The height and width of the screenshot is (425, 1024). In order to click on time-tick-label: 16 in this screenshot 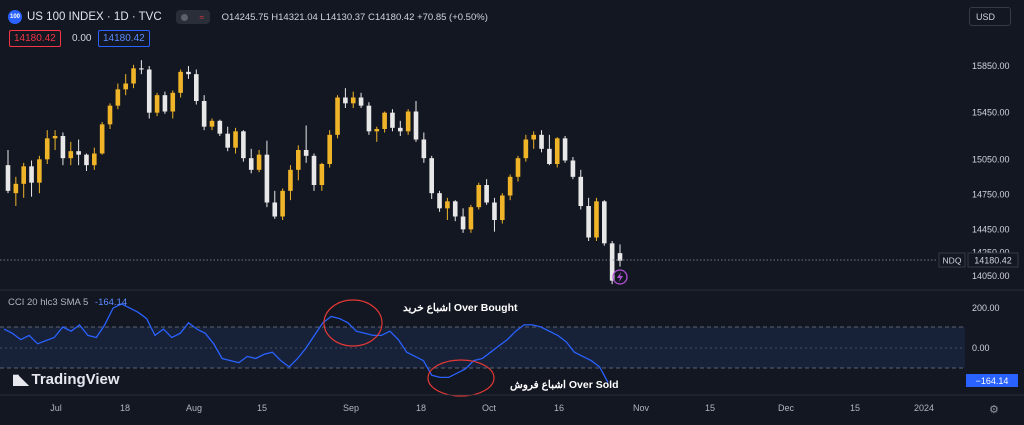, I will do `click(559, 408)`.